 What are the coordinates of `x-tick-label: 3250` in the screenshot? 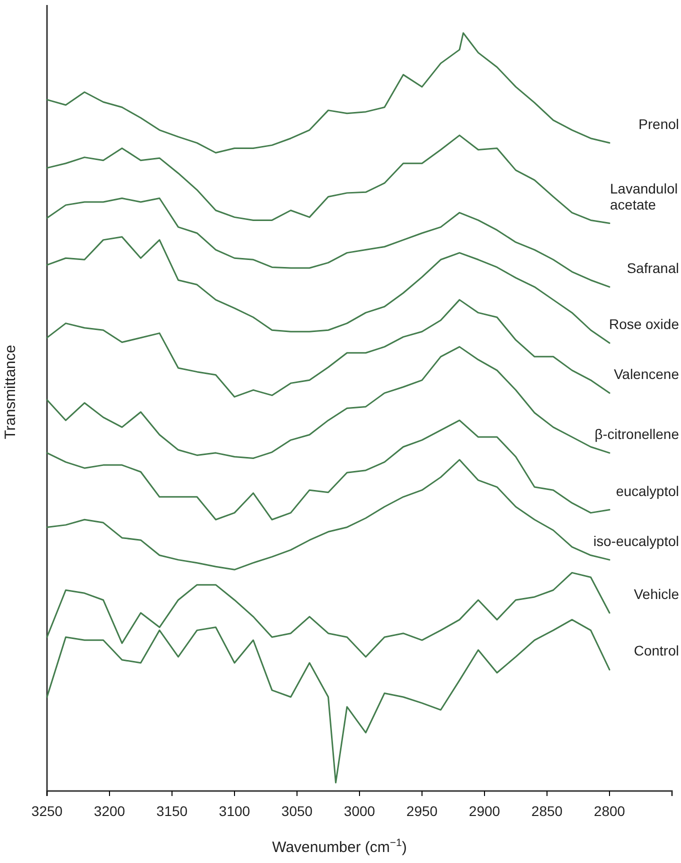 It's located at (47, 810).